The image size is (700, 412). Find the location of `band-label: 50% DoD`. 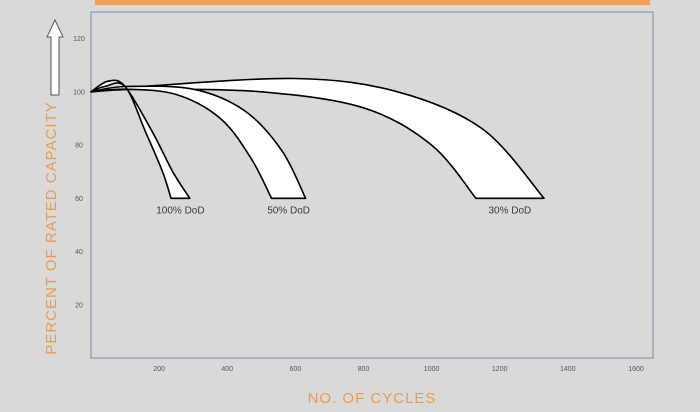

band-label: 50% DoD is located at coordinates (288, 210).